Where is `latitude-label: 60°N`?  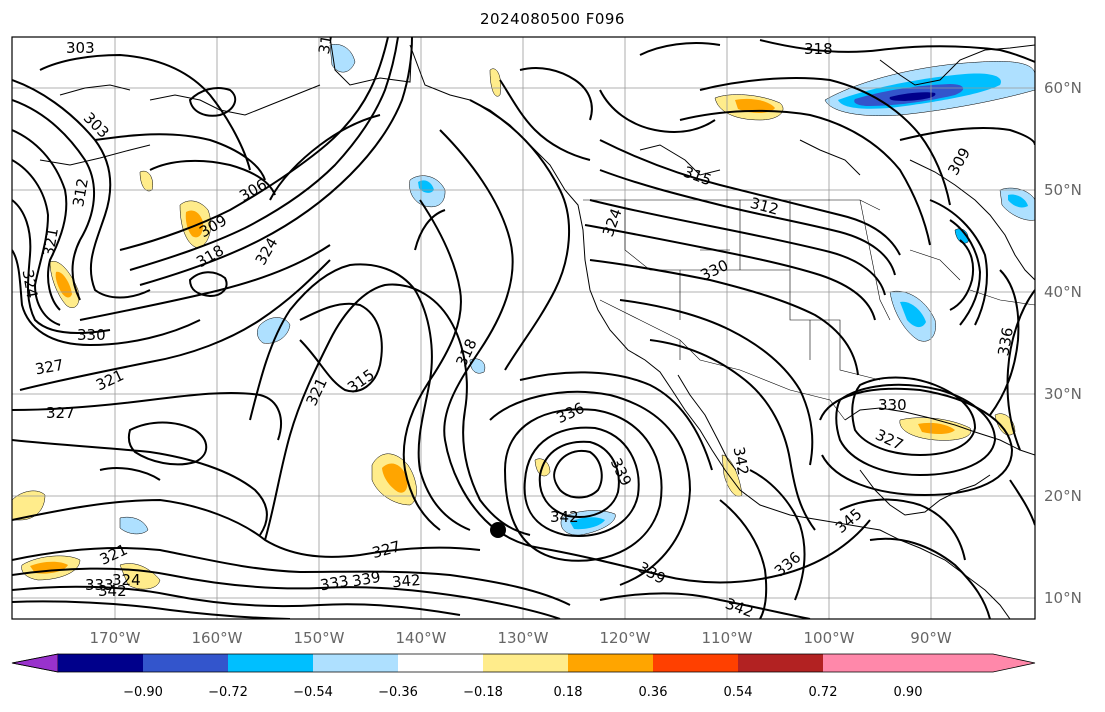
latitude-label: 60°N is located at coordinates (1063, 88).